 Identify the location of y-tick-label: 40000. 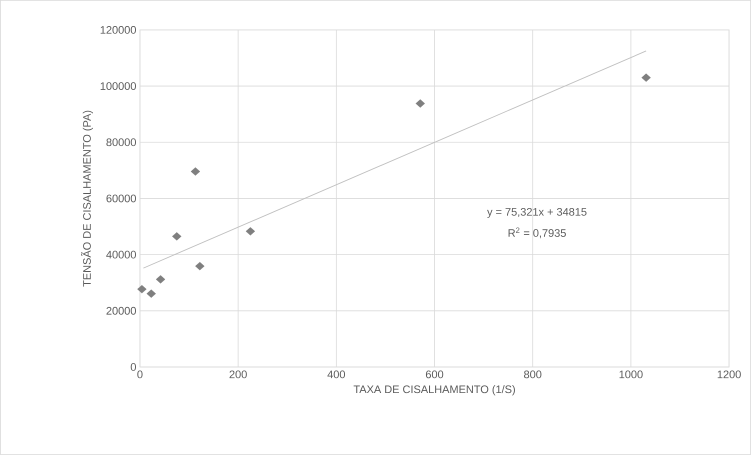
(121, 254).